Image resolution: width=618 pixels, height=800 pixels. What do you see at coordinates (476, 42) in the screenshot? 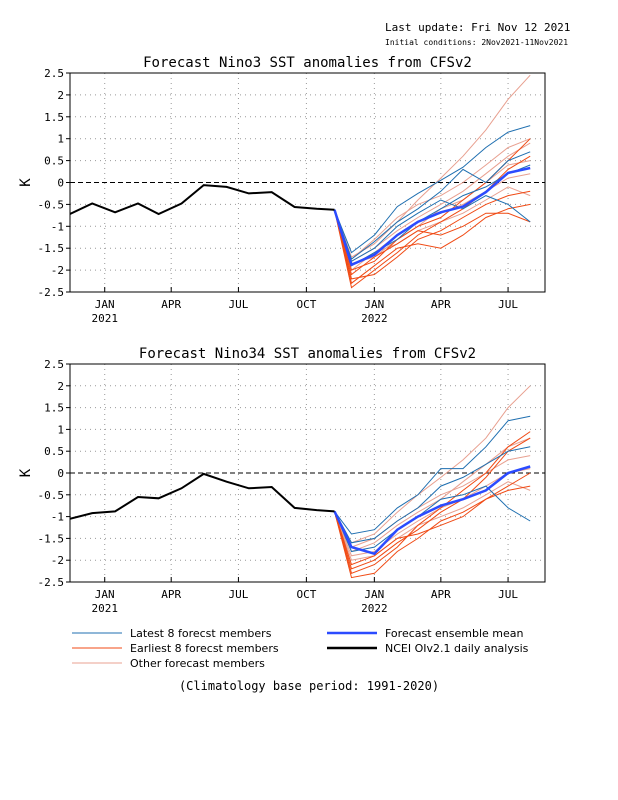
I see `initial-conditions-label: Initial conditions: 2Nov2021-11Nov2021` at bounding box center [476, 42].